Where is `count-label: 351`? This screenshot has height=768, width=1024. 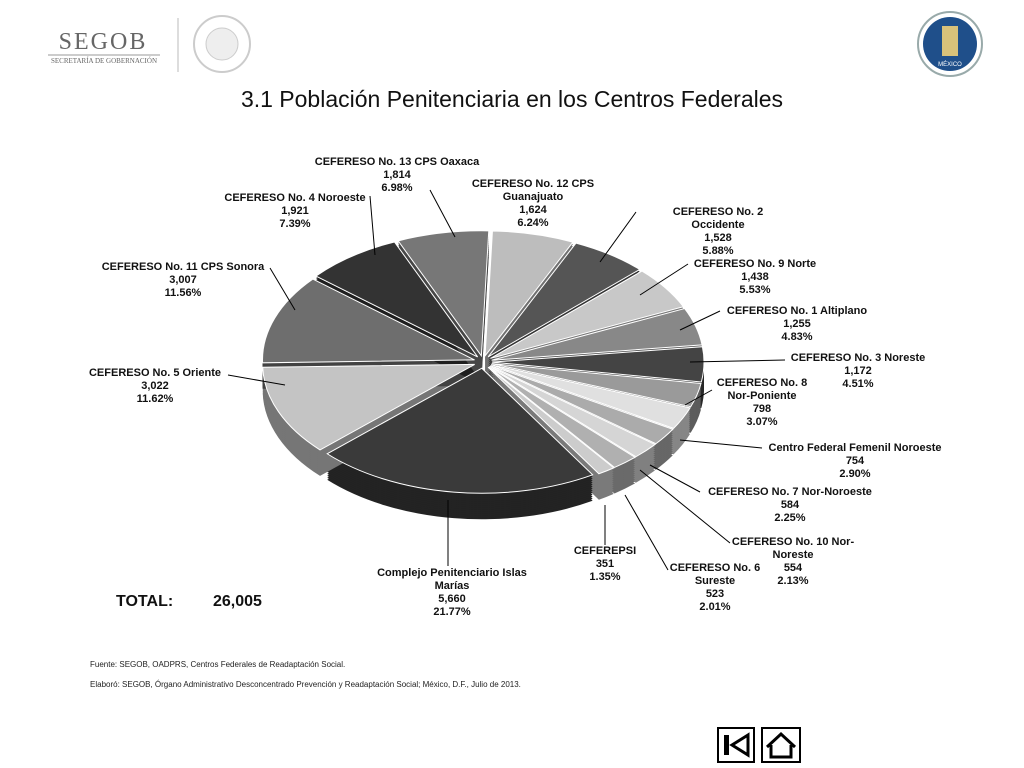
count-label: 351 is located at coordinates (605, 564).